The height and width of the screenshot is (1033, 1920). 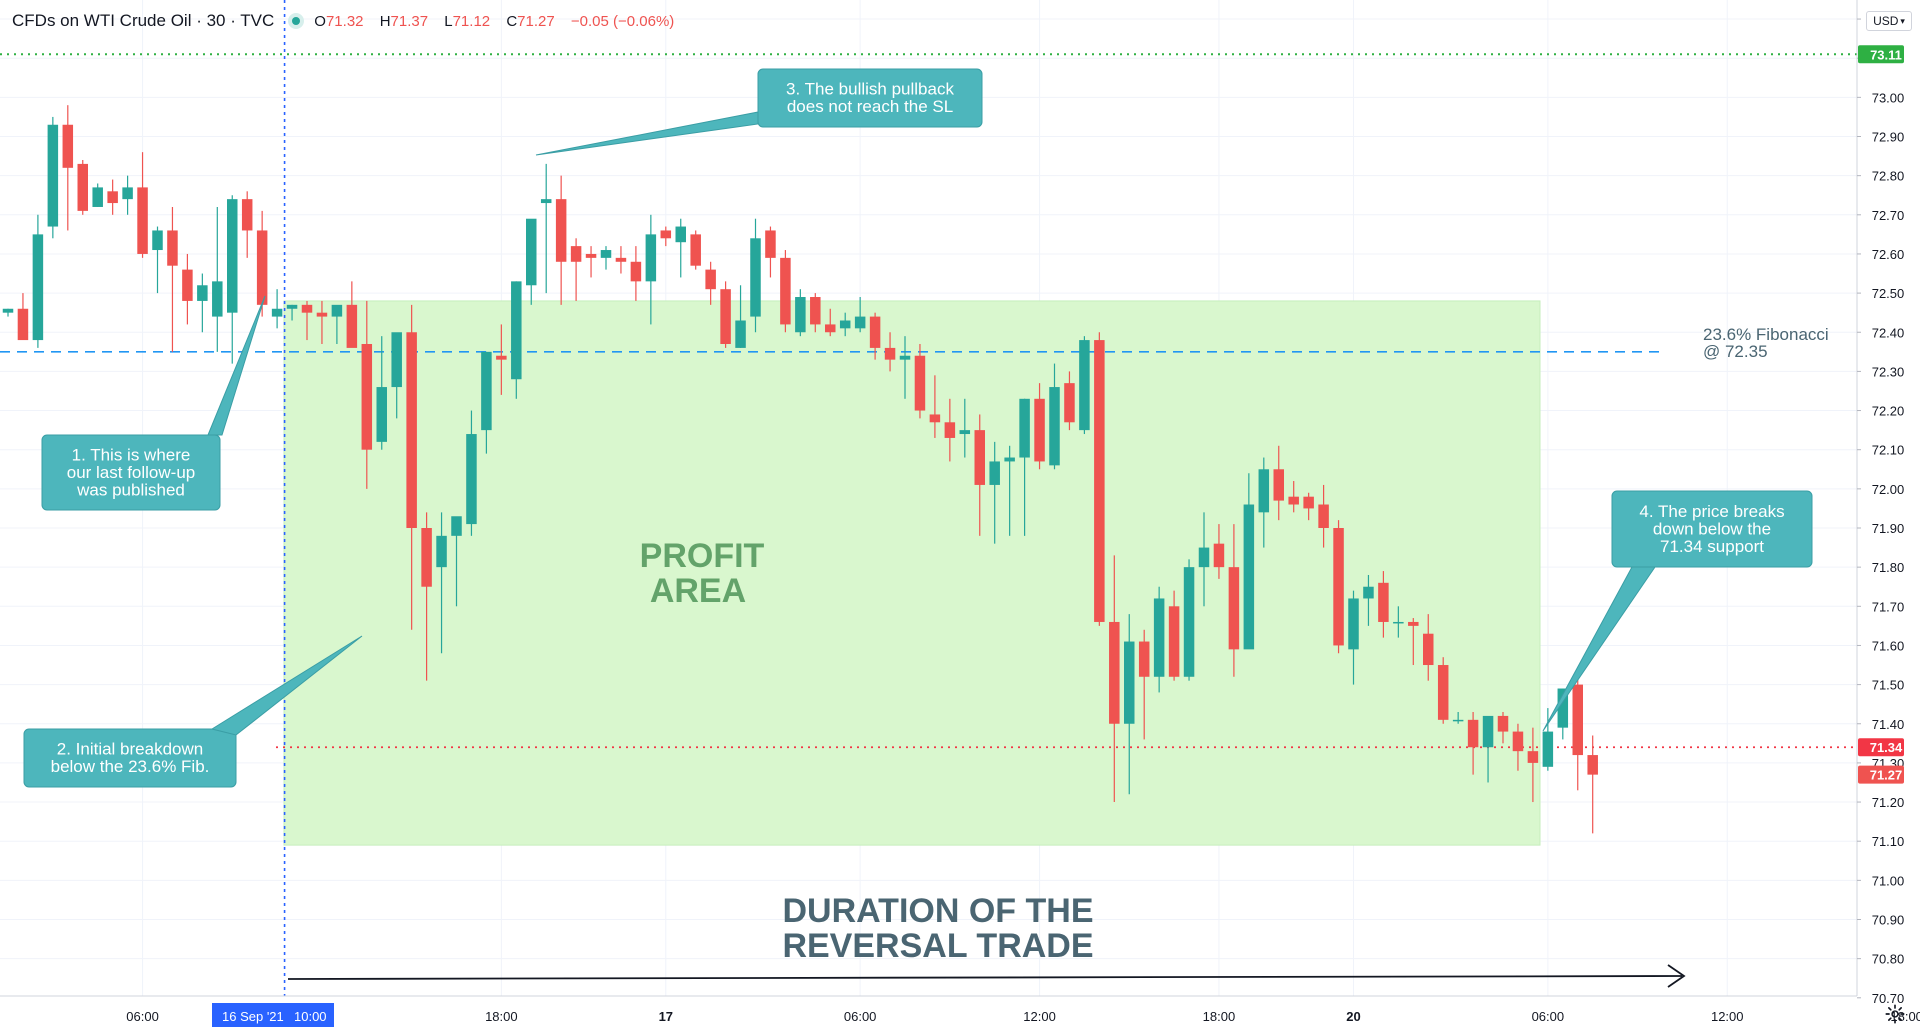 I want to click on price-tick-label: 72.60, so click(x=1888, y=254).